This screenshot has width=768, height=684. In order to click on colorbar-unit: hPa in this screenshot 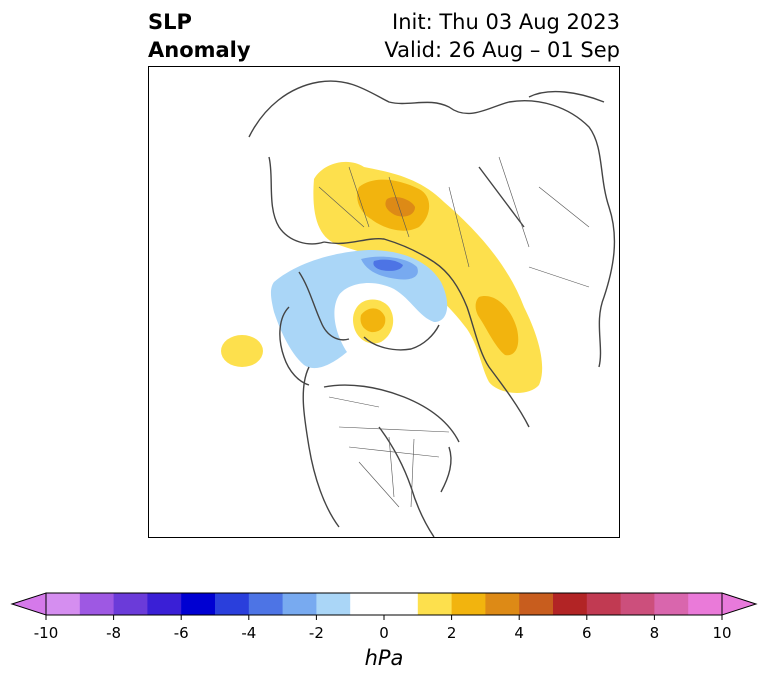, I will do `click(384, 658)`.